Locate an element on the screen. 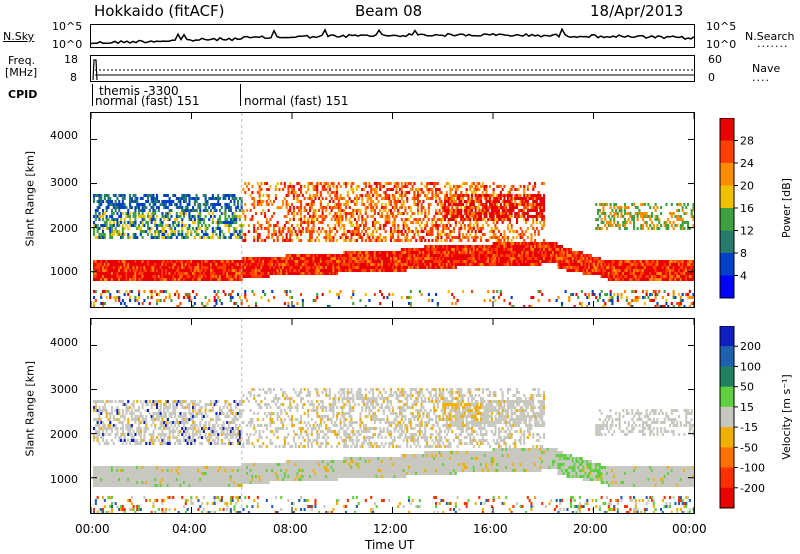 Image resolution: width=800 pixels, height=554 pixels. colorbar-tick: 12 is located at coordinates (747, 231).